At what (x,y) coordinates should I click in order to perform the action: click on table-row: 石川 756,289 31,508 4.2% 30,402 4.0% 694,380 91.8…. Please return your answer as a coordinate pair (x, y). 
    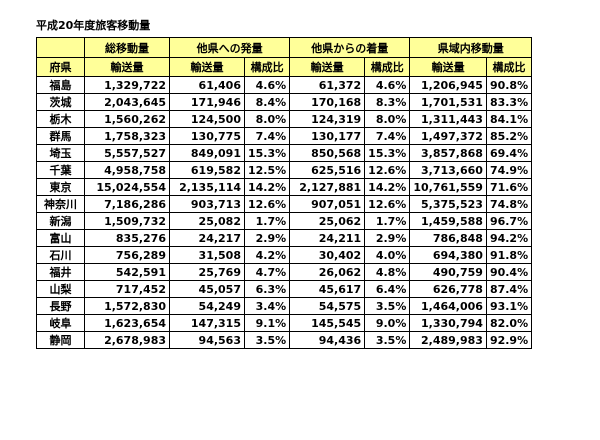
    Looking at the image, I should click on (284, 255).